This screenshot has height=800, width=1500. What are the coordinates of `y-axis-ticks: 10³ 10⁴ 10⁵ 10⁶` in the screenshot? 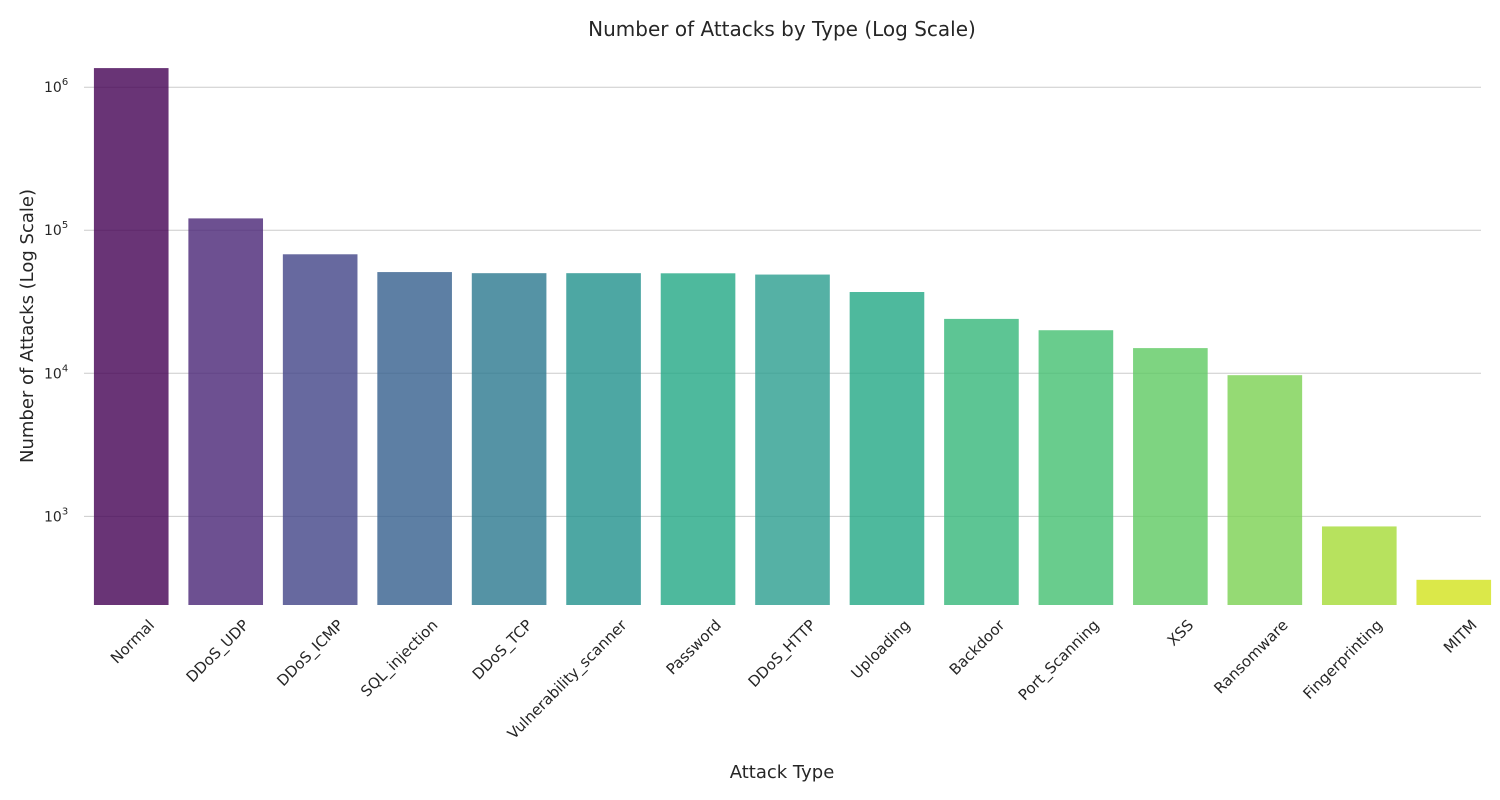 It's located at (56, 301).